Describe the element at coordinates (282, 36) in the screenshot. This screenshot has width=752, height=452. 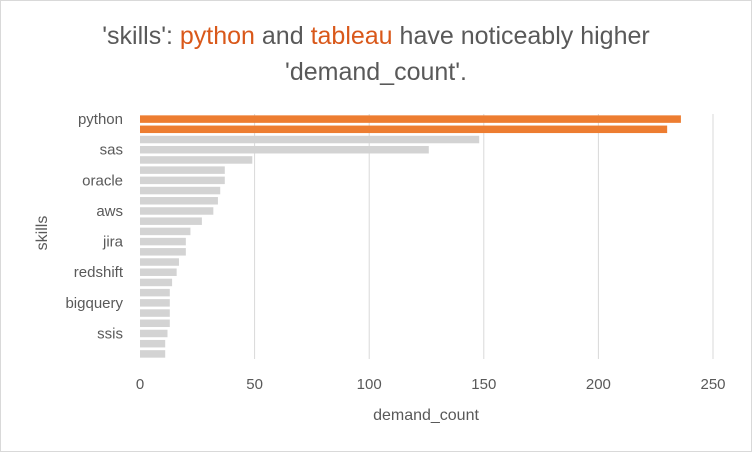
I see `title-connector: and` at that location.